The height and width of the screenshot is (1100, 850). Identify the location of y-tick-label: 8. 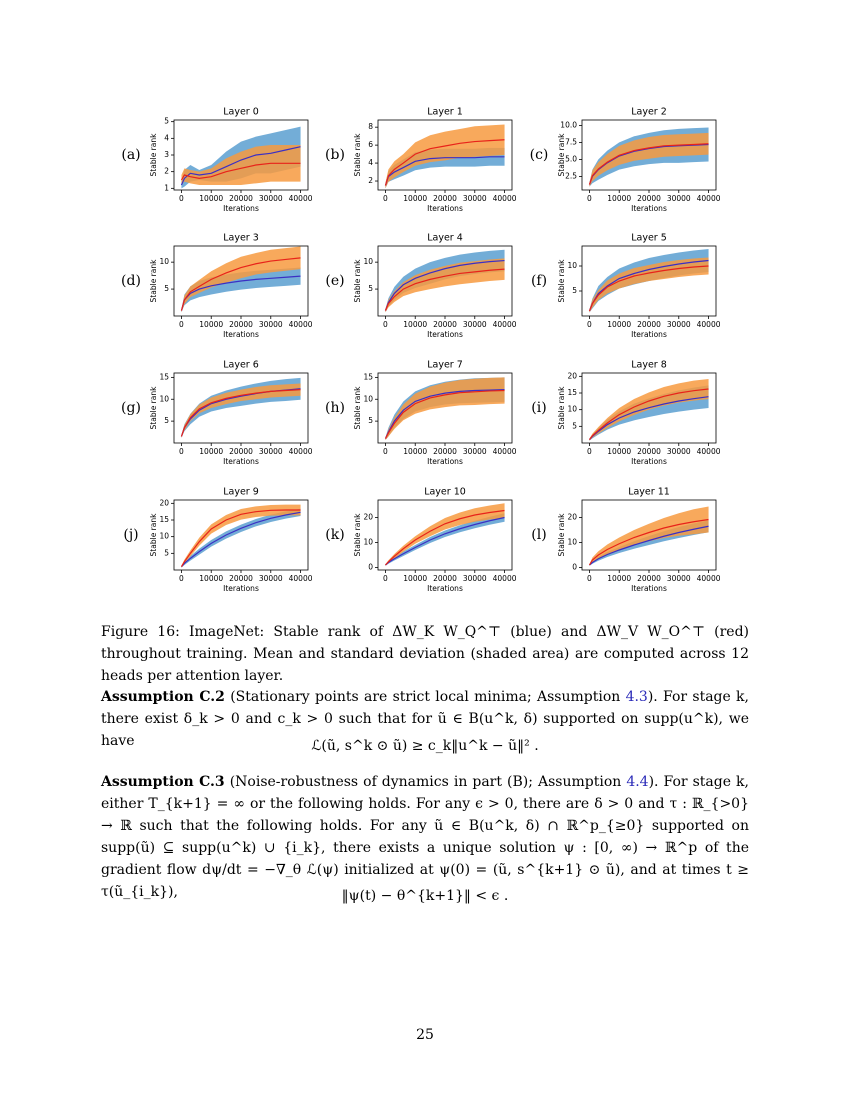
(370, 126).